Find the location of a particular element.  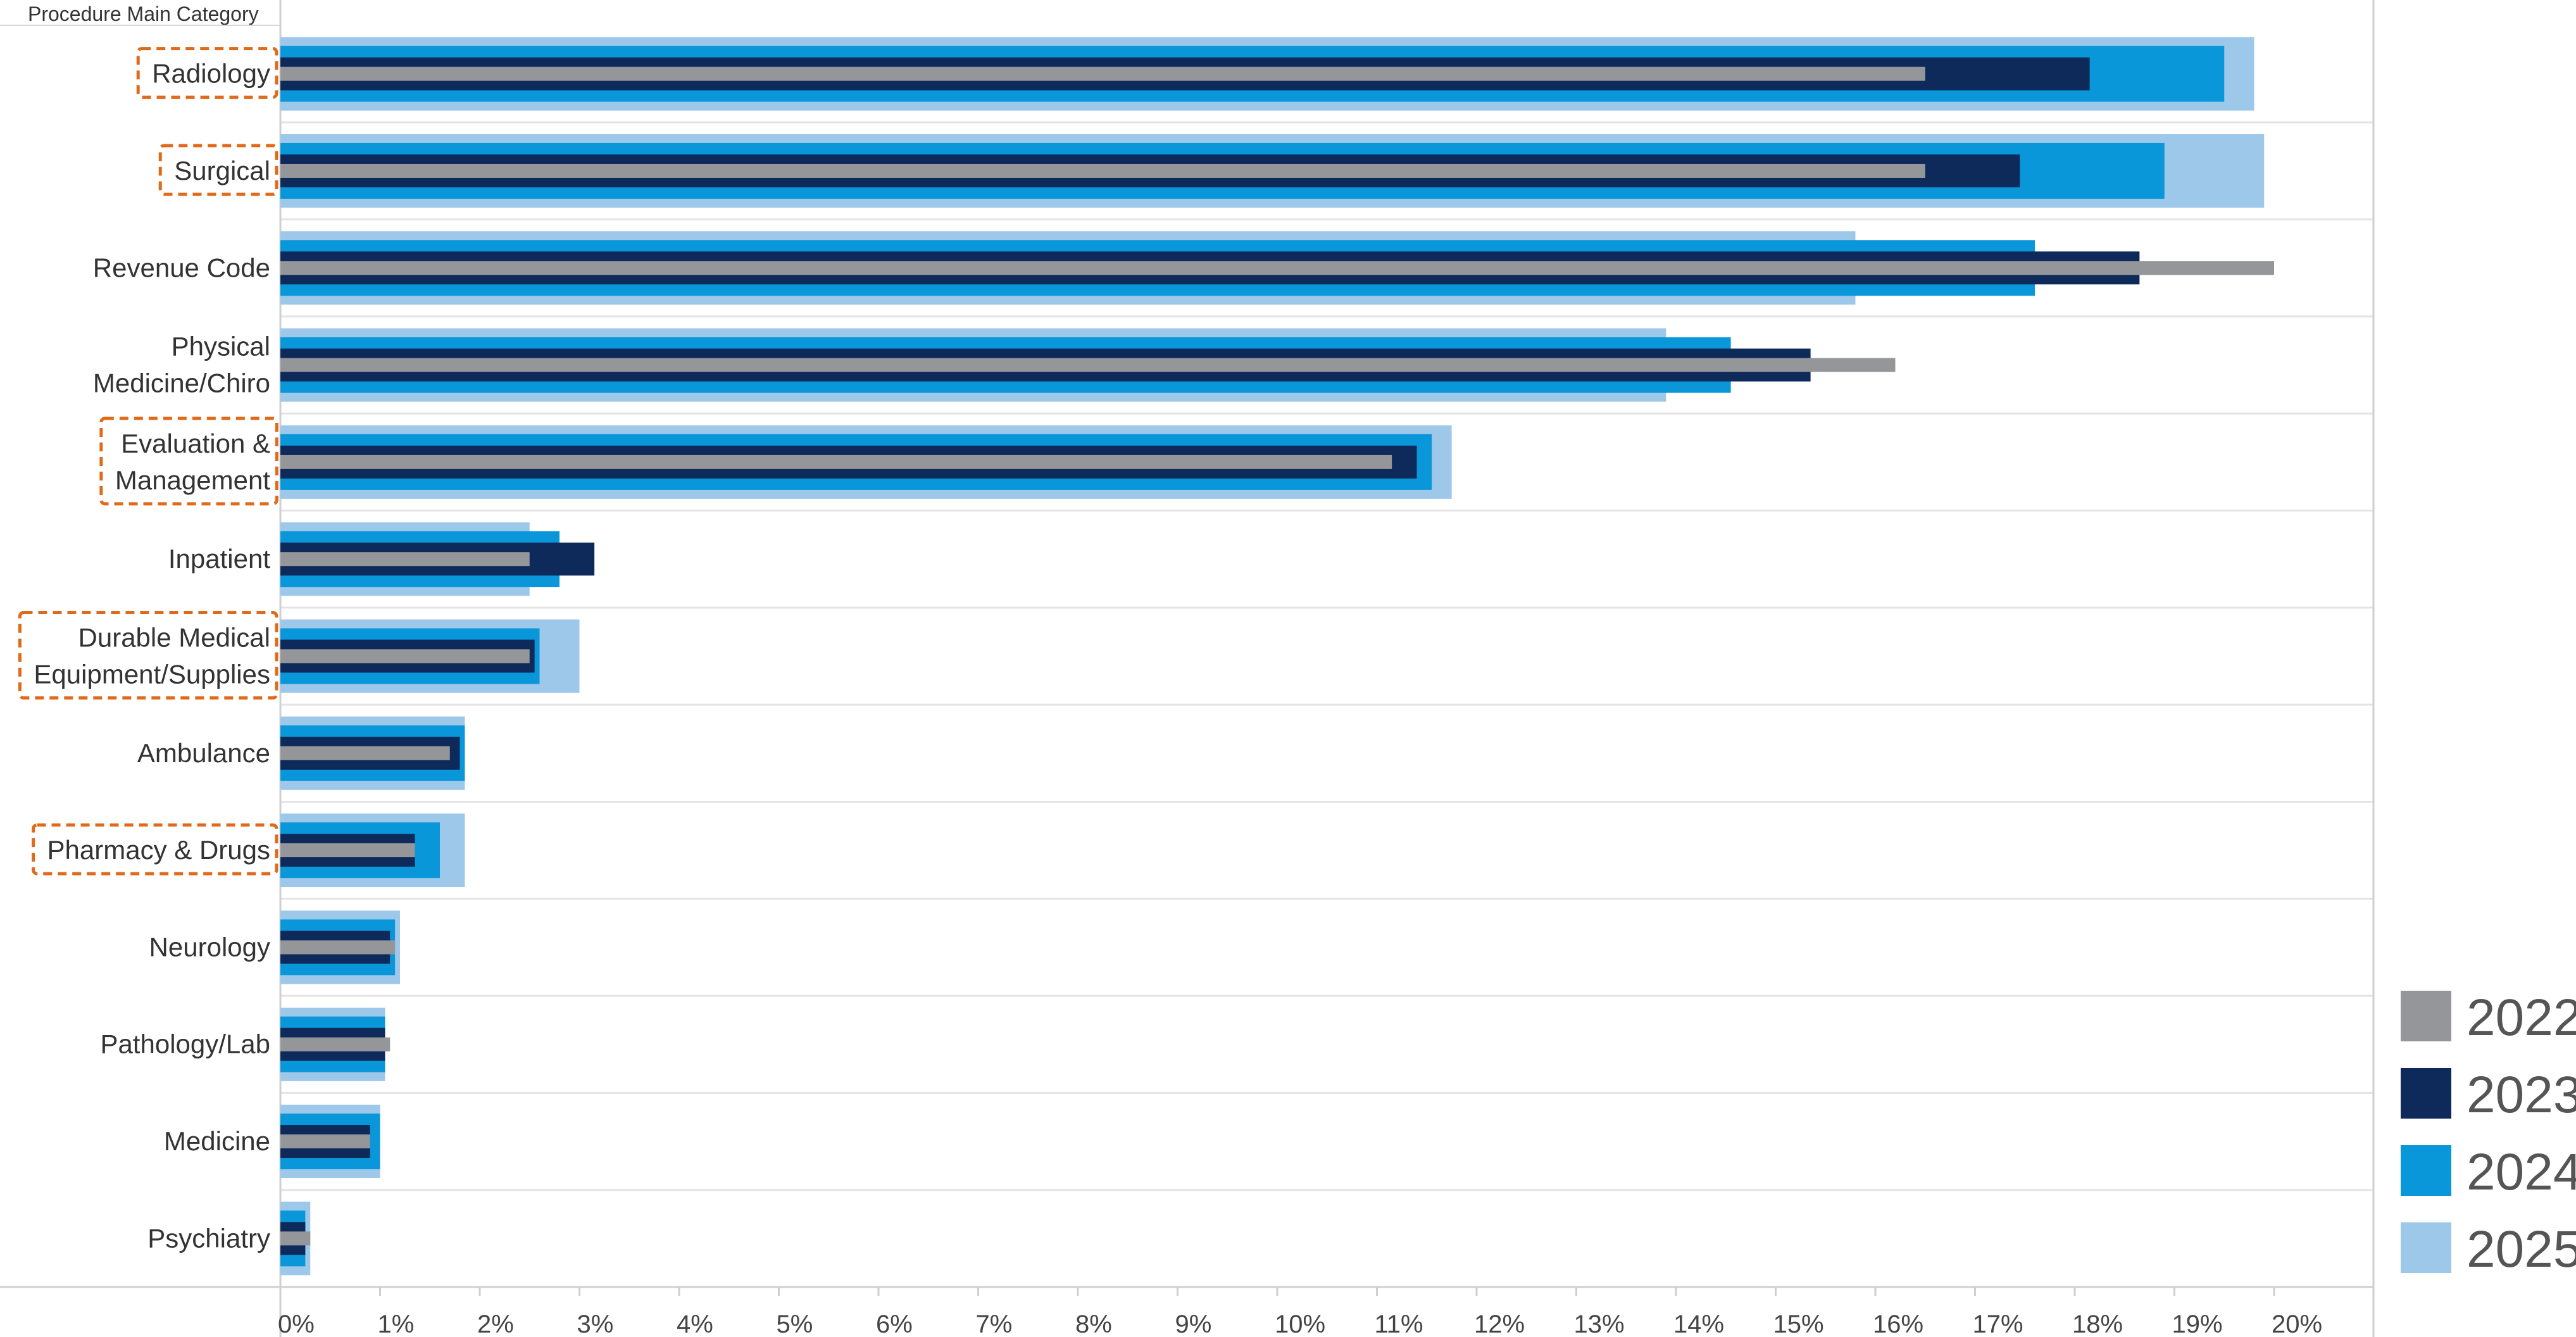

category-label-inpatient: Inpatient is located at coordinates (219, 559).